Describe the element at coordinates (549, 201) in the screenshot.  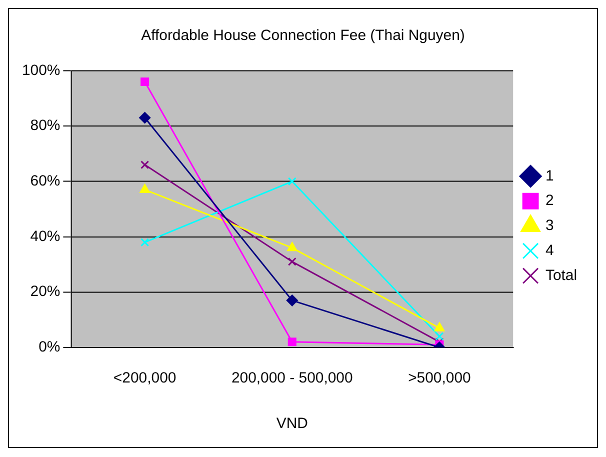
I see `legend-label: 2` at that location.